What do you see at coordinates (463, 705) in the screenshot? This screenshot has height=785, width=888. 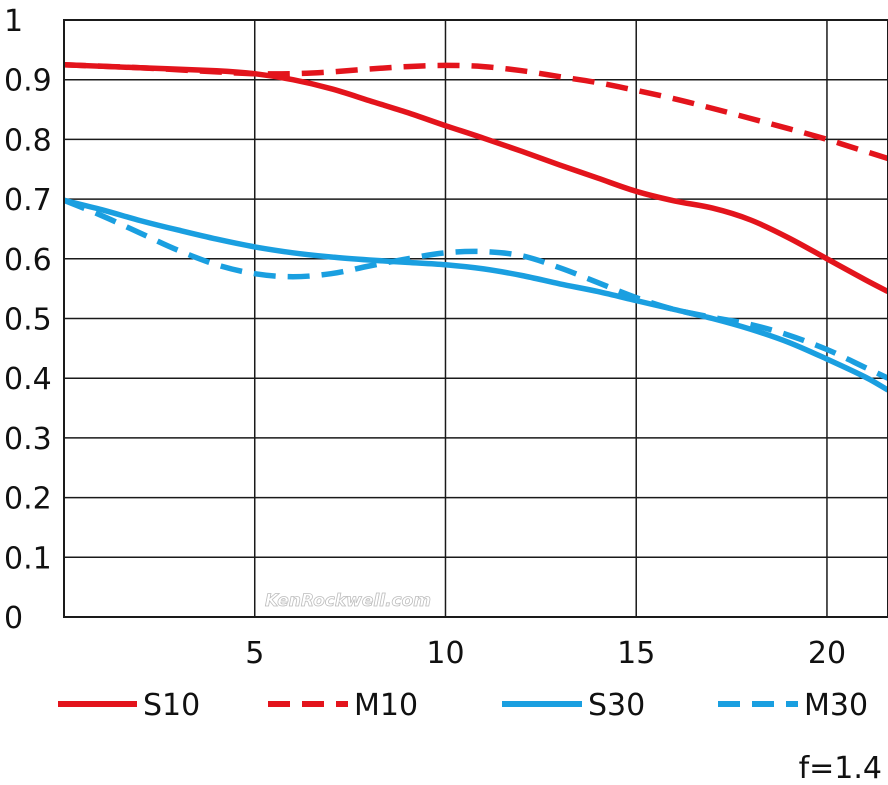 I see `legend: S10 M10 S30 M30` at bounding box center [463, 705].